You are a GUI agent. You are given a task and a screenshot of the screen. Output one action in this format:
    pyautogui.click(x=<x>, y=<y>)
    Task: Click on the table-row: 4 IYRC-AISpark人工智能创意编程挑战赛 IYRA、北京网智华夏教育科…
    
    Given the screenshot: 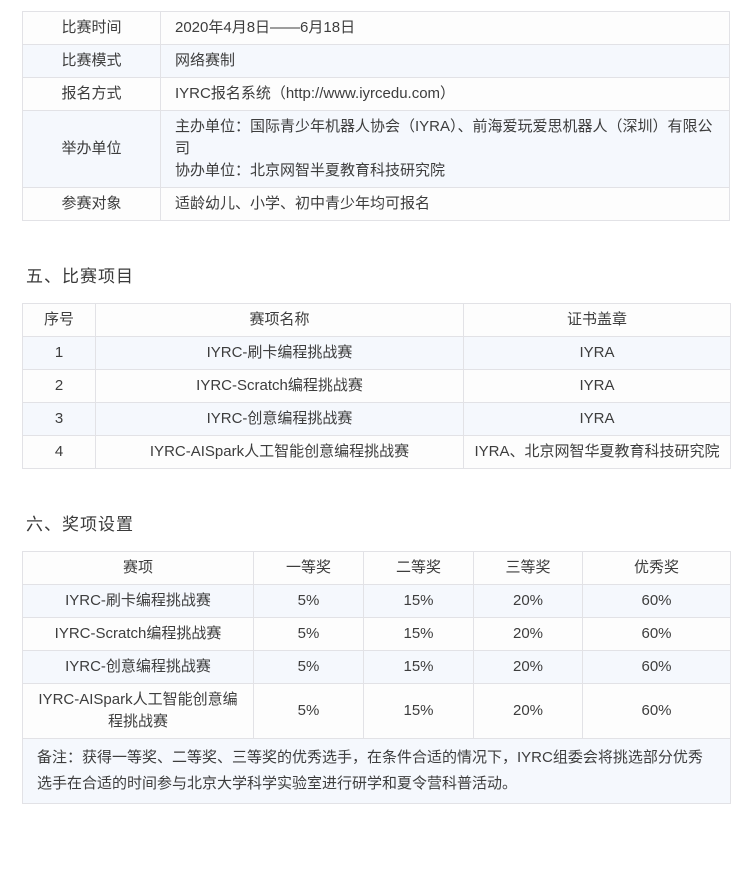 What is the action you would take?
    pyautogui.click(x=376, y=452)
    